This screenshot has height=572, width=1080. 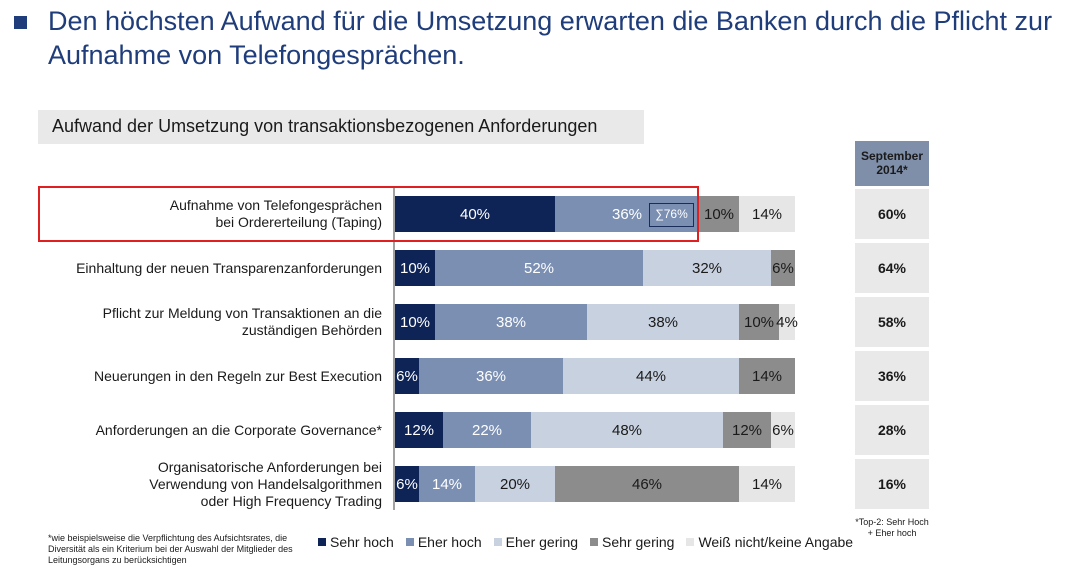 I want to click on bar-value-label: 22%, so click(x=487, y=430).